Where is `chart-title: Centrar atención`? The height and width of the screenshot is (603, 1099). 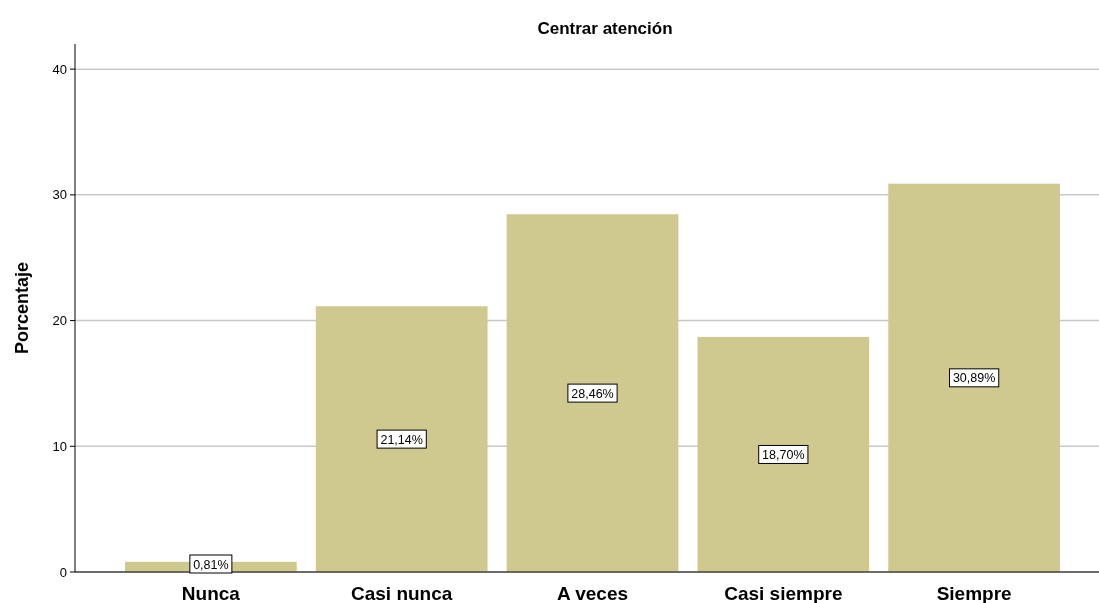
chart-title: Centrar atención is located at coordinates (605, 28).